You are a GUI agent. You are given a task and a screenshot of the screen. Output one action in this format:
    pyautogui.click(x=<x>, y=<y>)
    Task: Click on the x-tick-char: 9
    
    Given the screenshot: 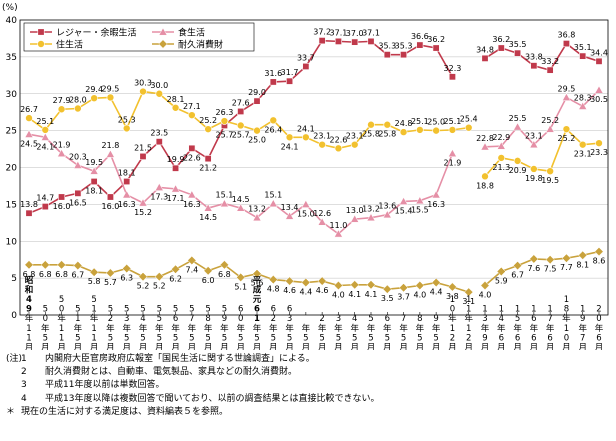 What is the action you would take?
    pyautogui.click(x=435, y=319)
    